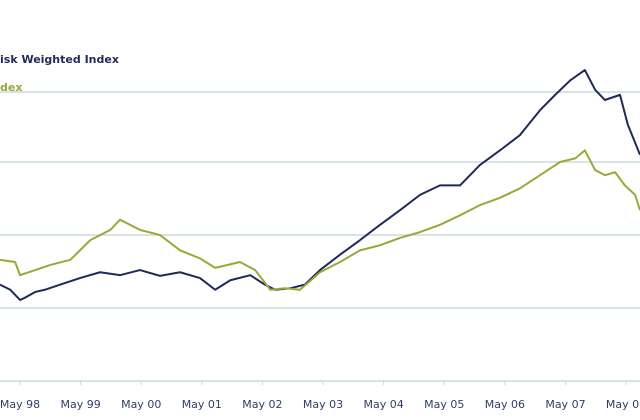 The height and width of the screenshot is (420, 640). What do you see at coordinates (262, 404) in the screenshot?
I see `x-tick-label: May 02` at bounding box center [262, 404].